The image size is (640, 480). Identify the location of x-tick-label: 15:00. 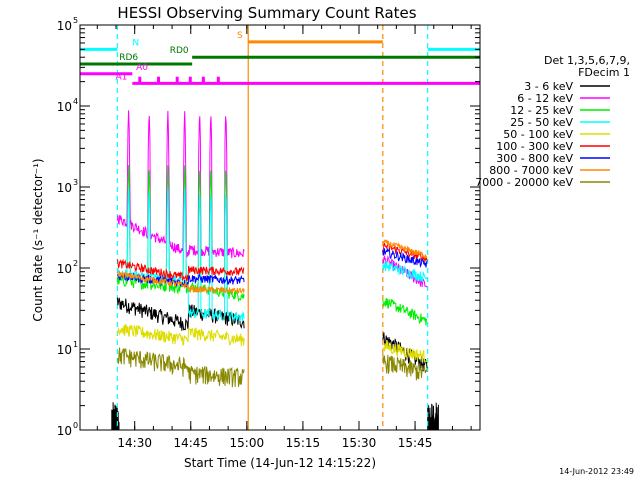
(247, 443).